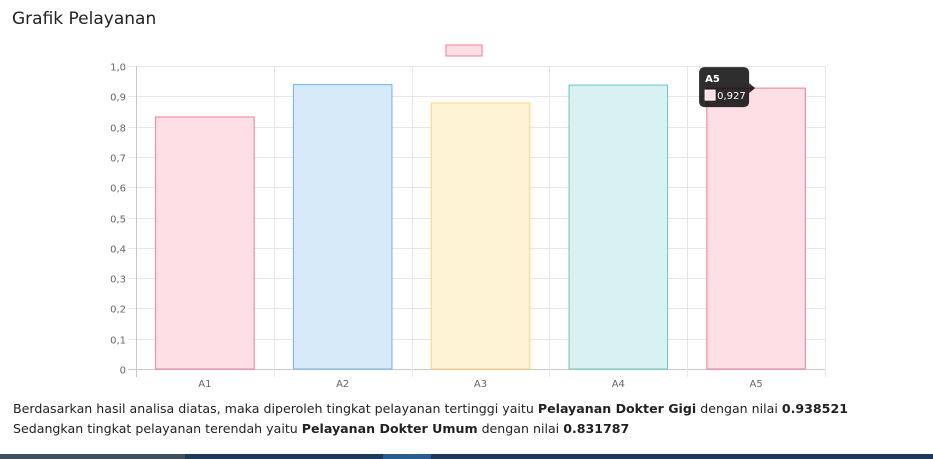 This screenshot has height=459, width=933. I want to click on x-tick-label: A1, so click(204, 384).